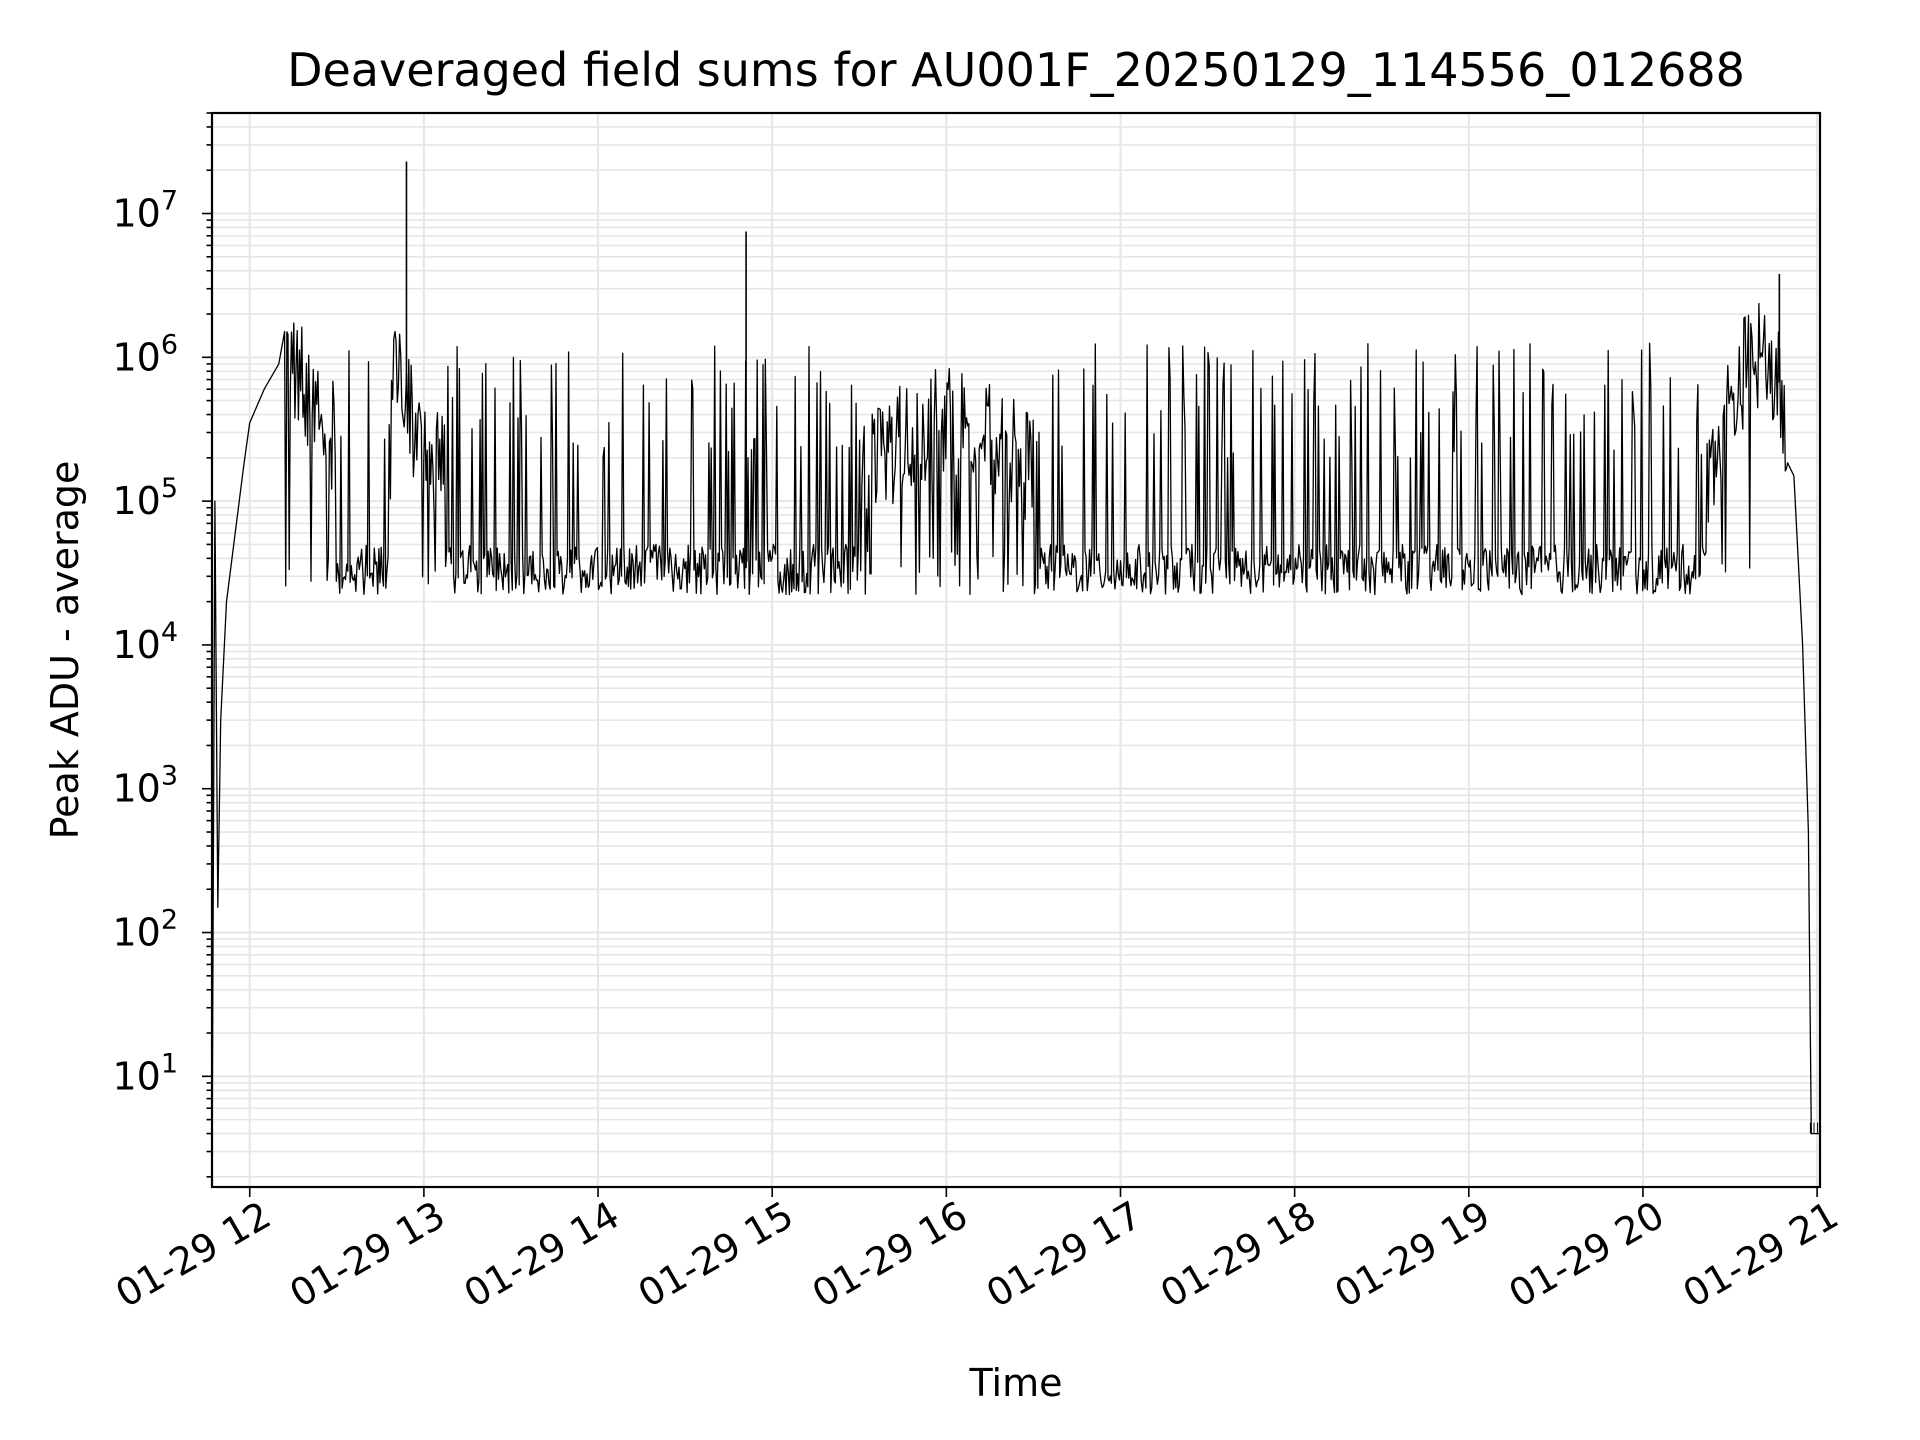 This screenshot has width=1920, height=1440. What do you see at coordinates (65, 650) in the screenshot?
I see `y-axis-label: Peak ADU - average` at bounding box center [65, 650].